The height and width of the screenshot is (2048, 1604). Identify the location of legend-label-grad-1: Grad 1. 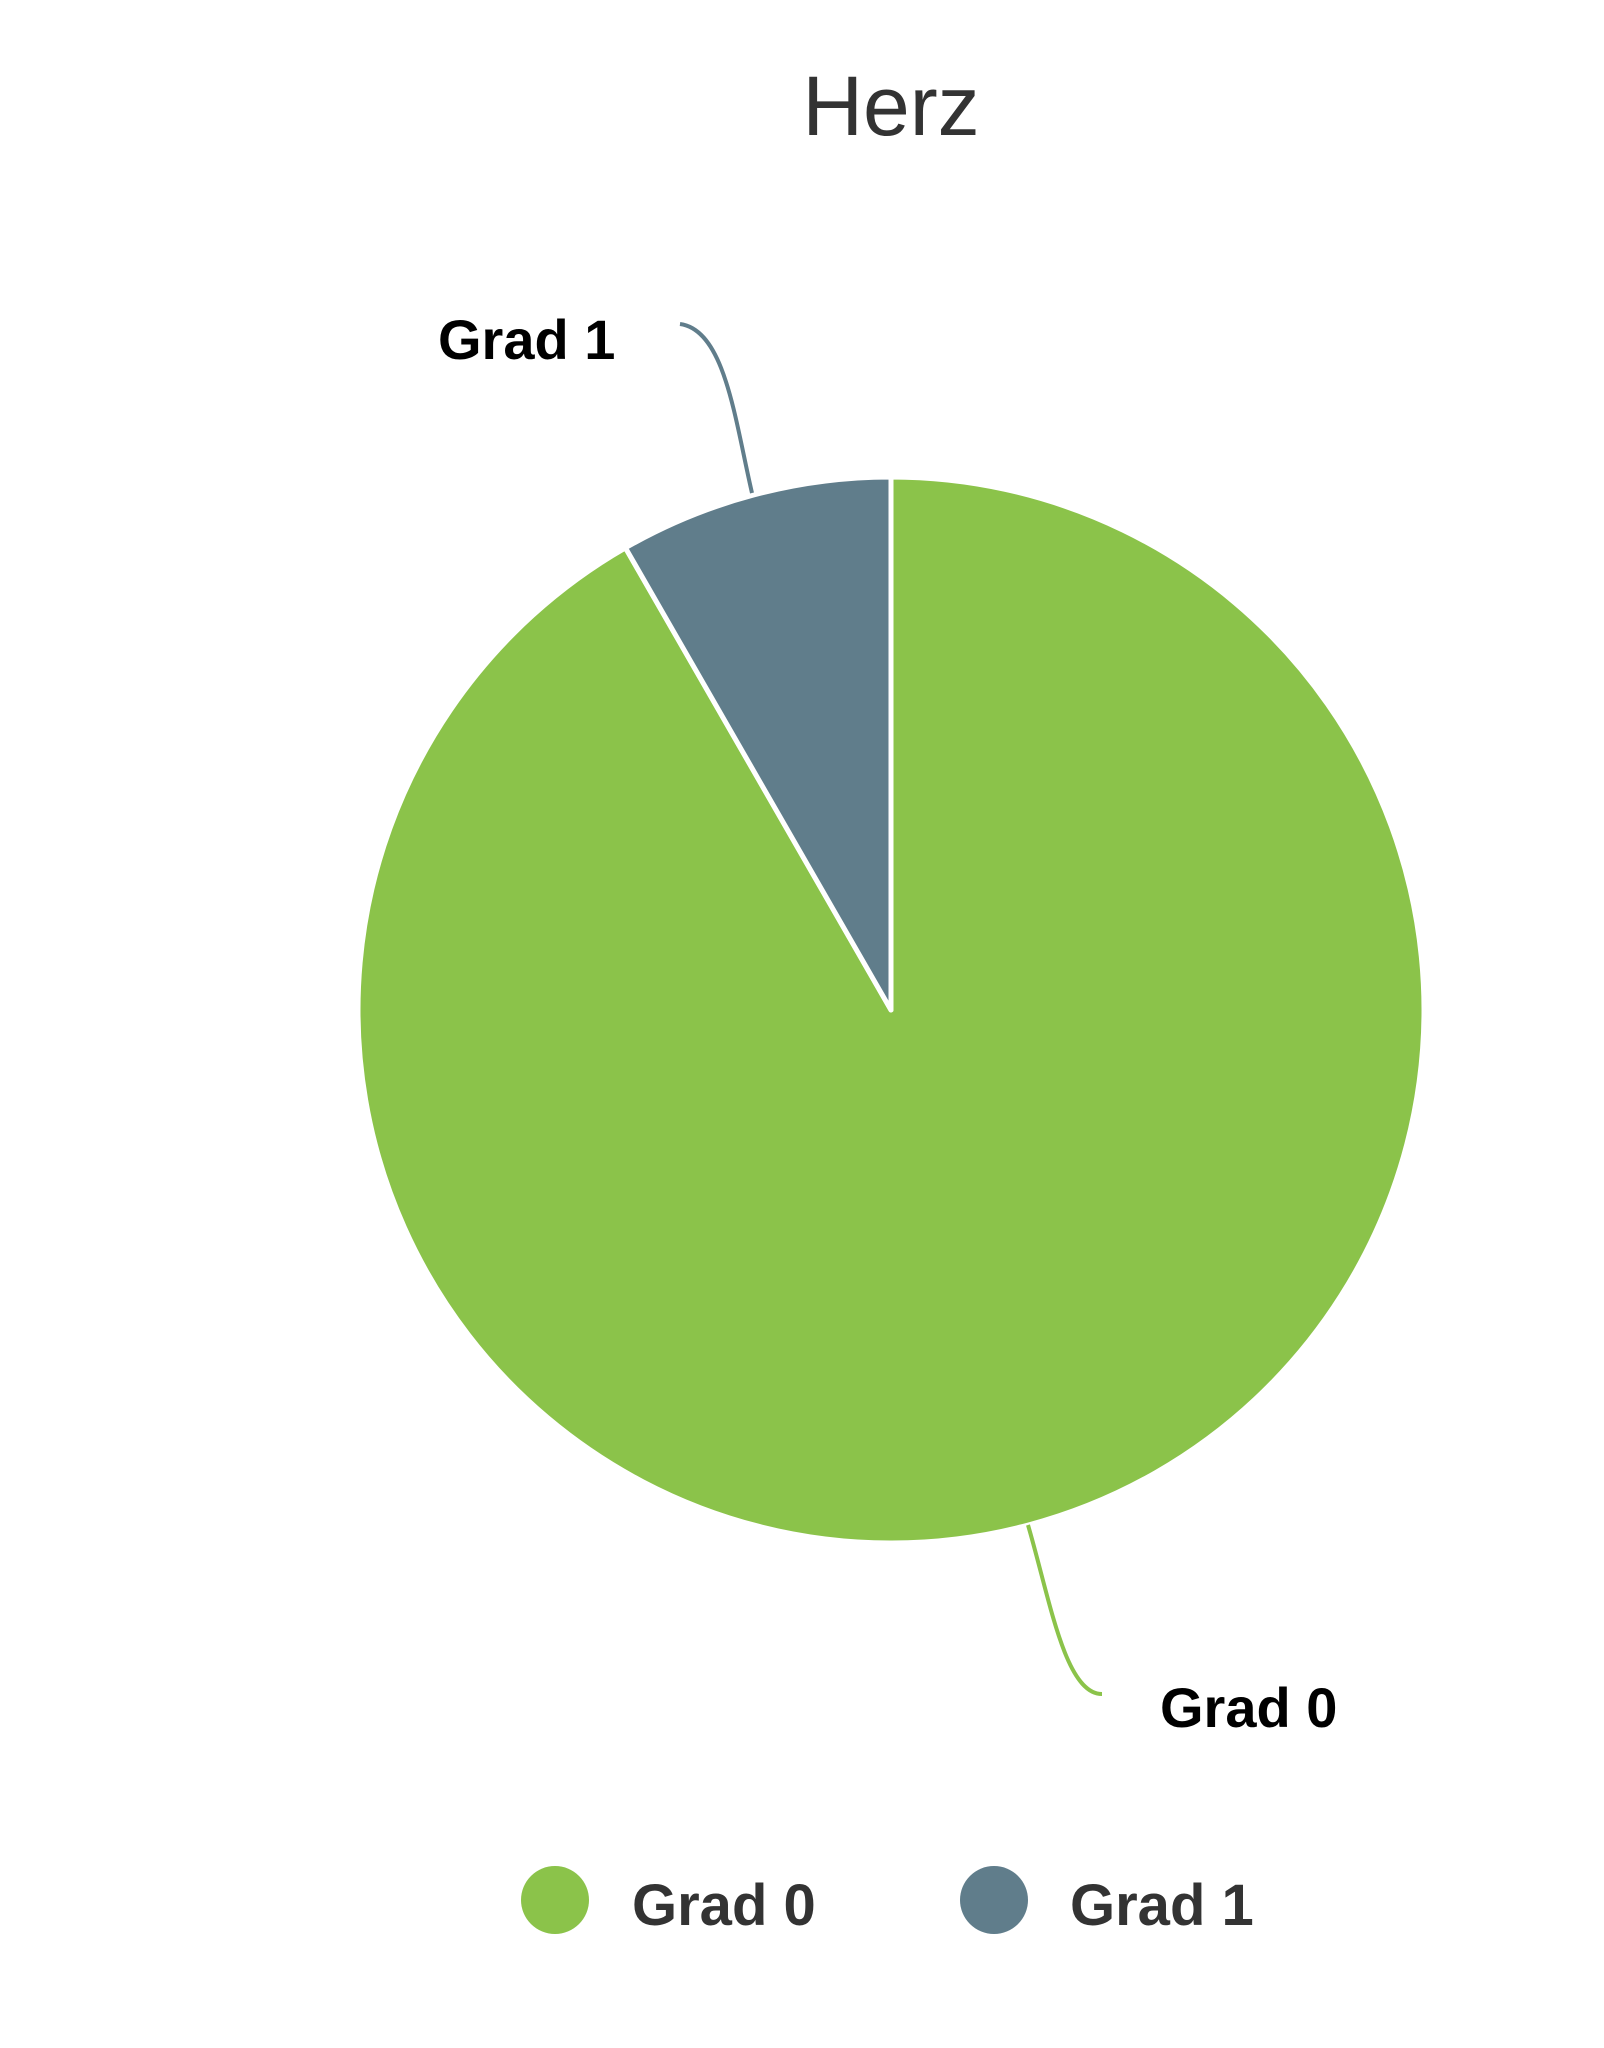
(1162, 1905).